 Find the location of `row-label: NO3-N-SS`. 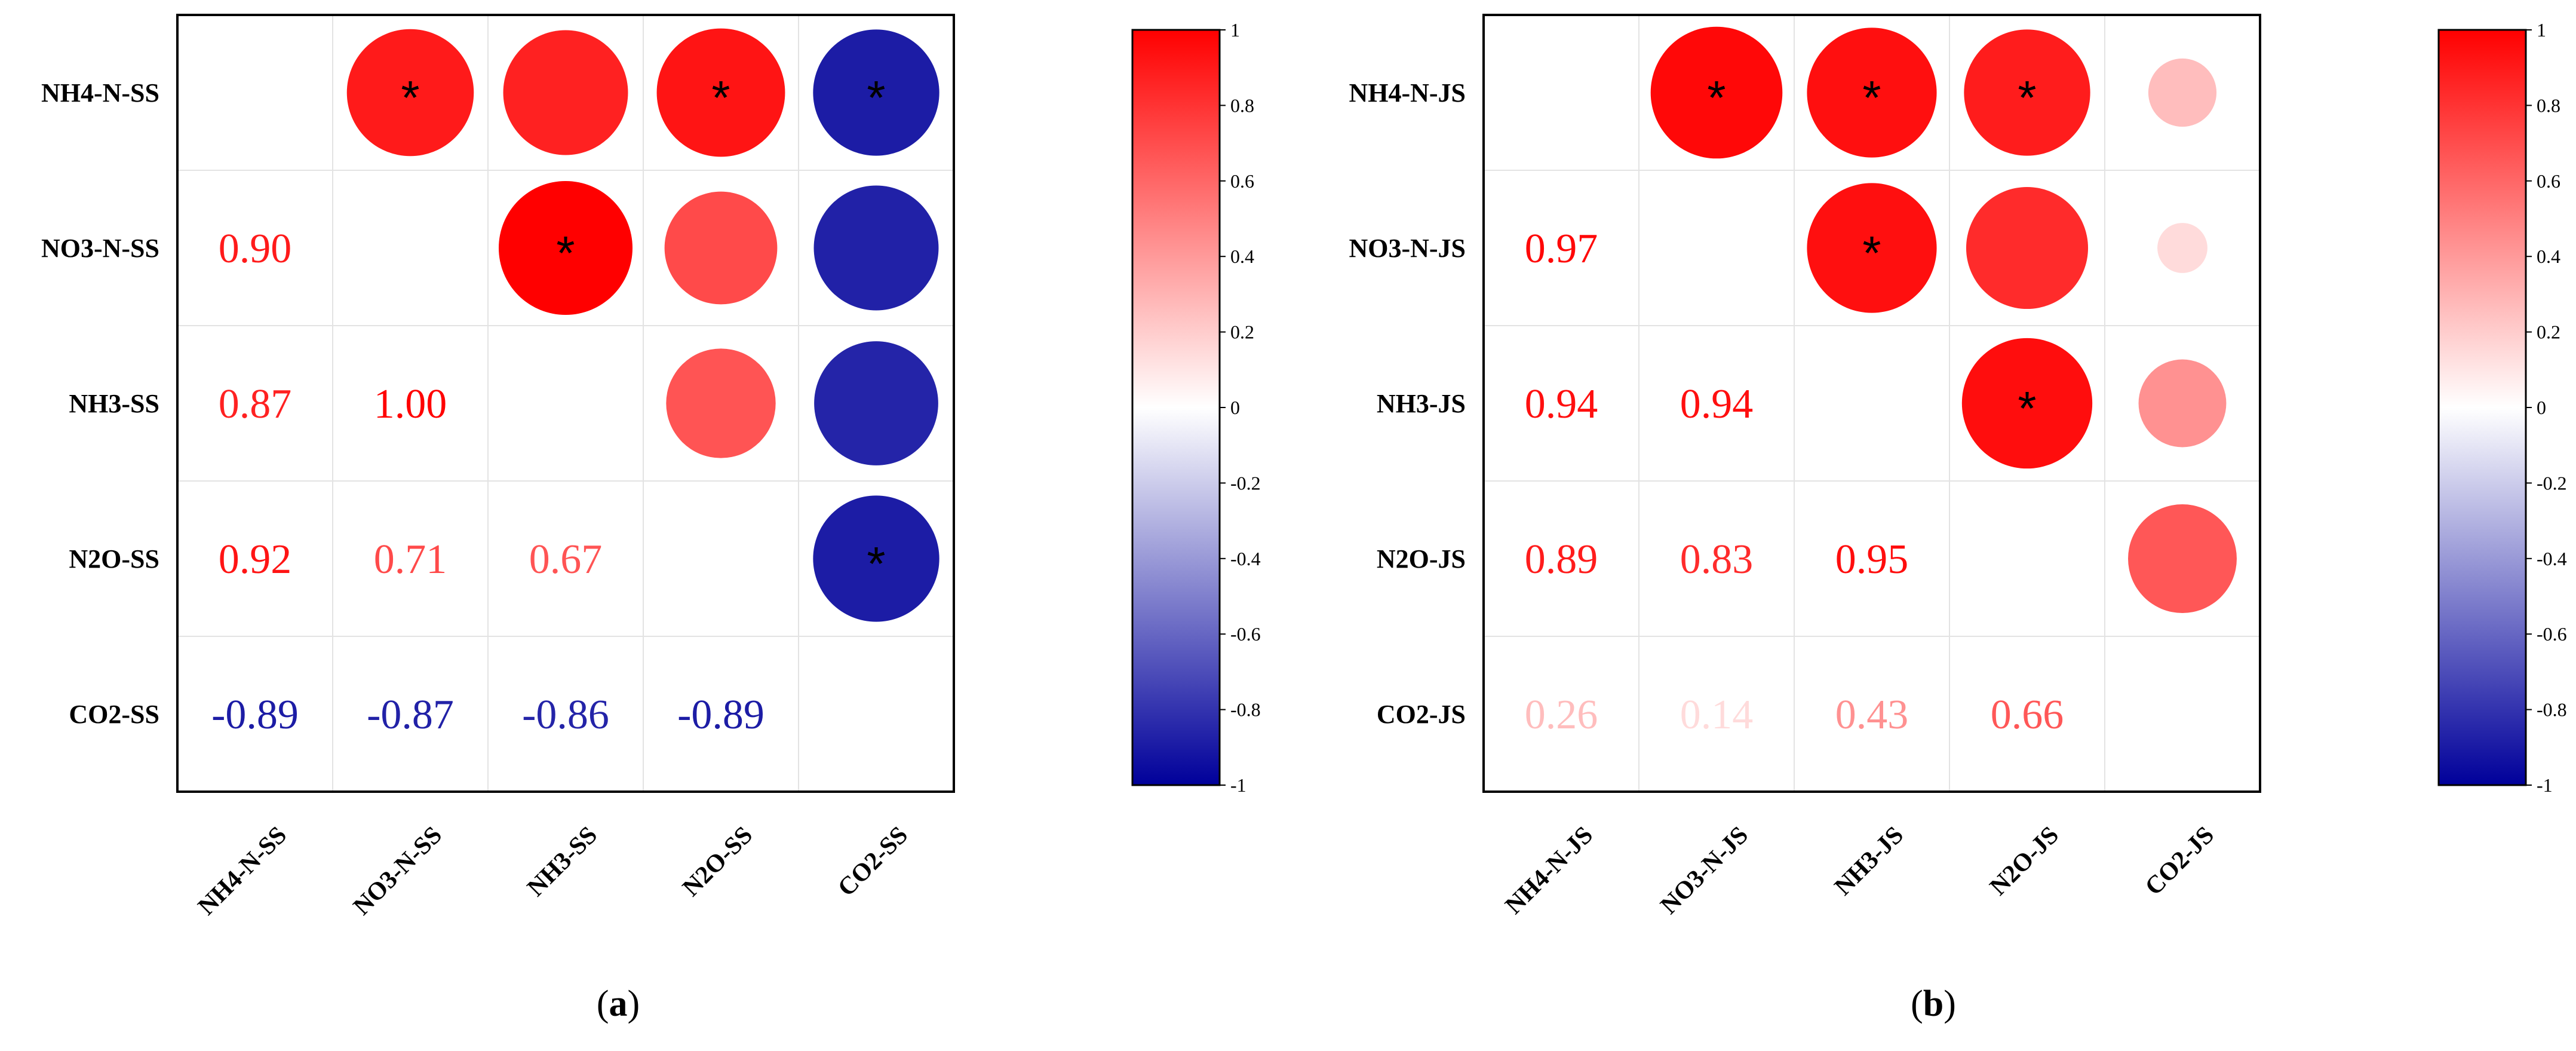

row-label: NO3-N-SS is located at coordinates (100, 248).